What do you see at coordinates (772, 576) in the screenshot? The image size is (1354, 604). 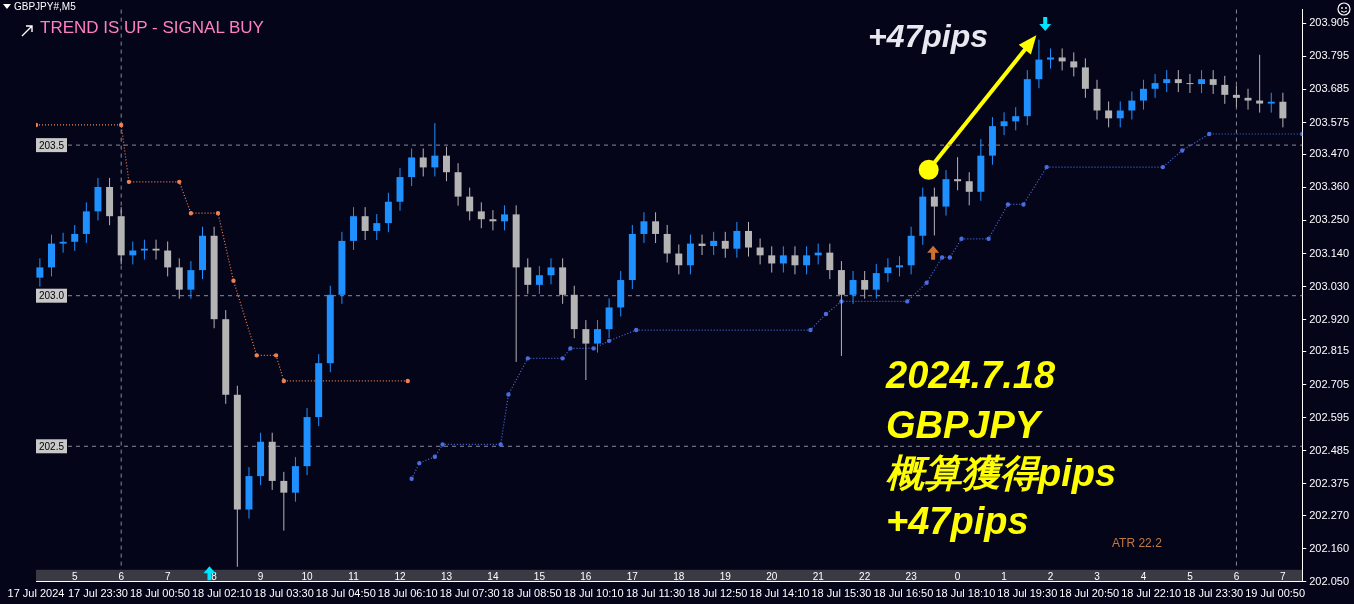 I see `x2-tick-label: 20` at bounding box center [772, 576].